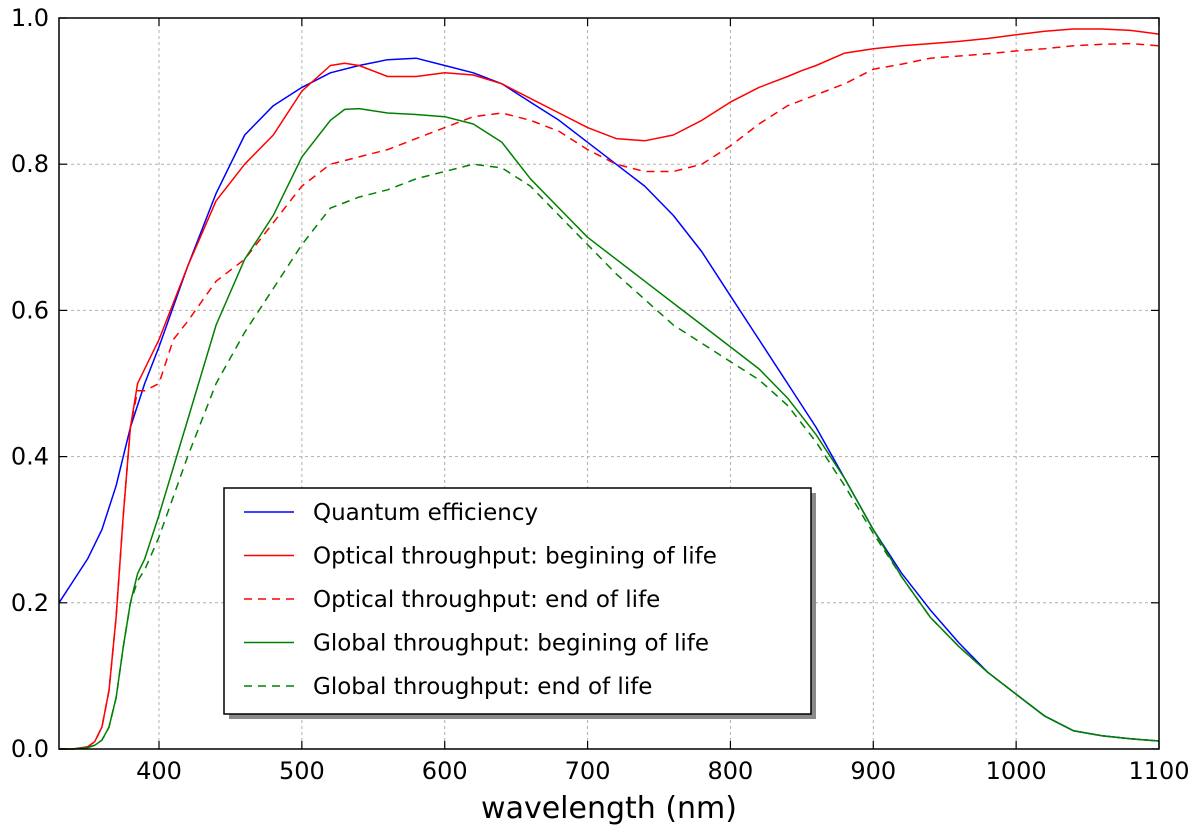 The width and height of the screenshot is (1200, 834). Describe the element at coordinates (486, 600) in the screenshot. I see `legend-label-3: Optical throughput: end of life` at that location.